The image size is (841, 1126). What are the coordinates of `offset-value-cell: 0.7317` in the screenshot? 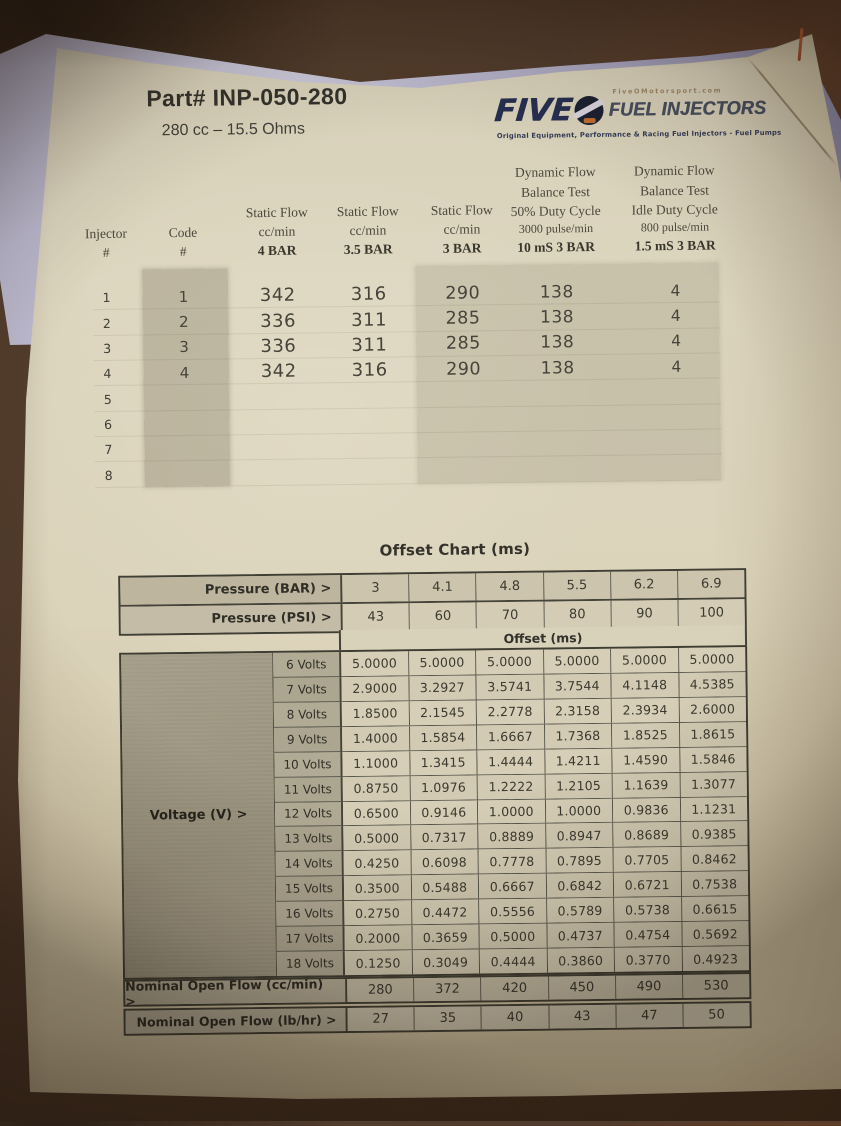 It's located at (444, 837).